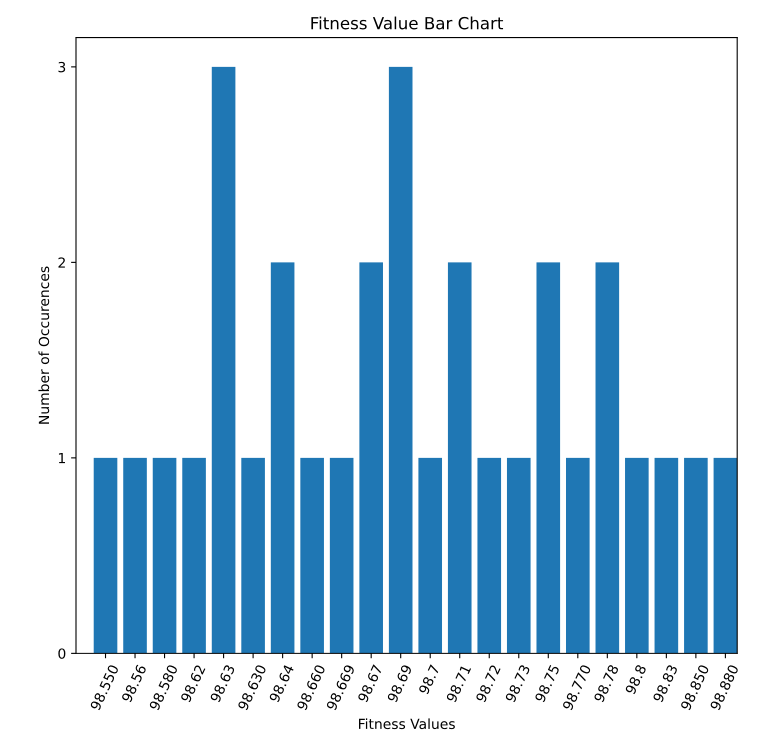 This screenshot has width=760, height=751. Describe the element at coordinates (407, 724) in the screenshot. I see `x-axis-title: Fitness Values` at that location.